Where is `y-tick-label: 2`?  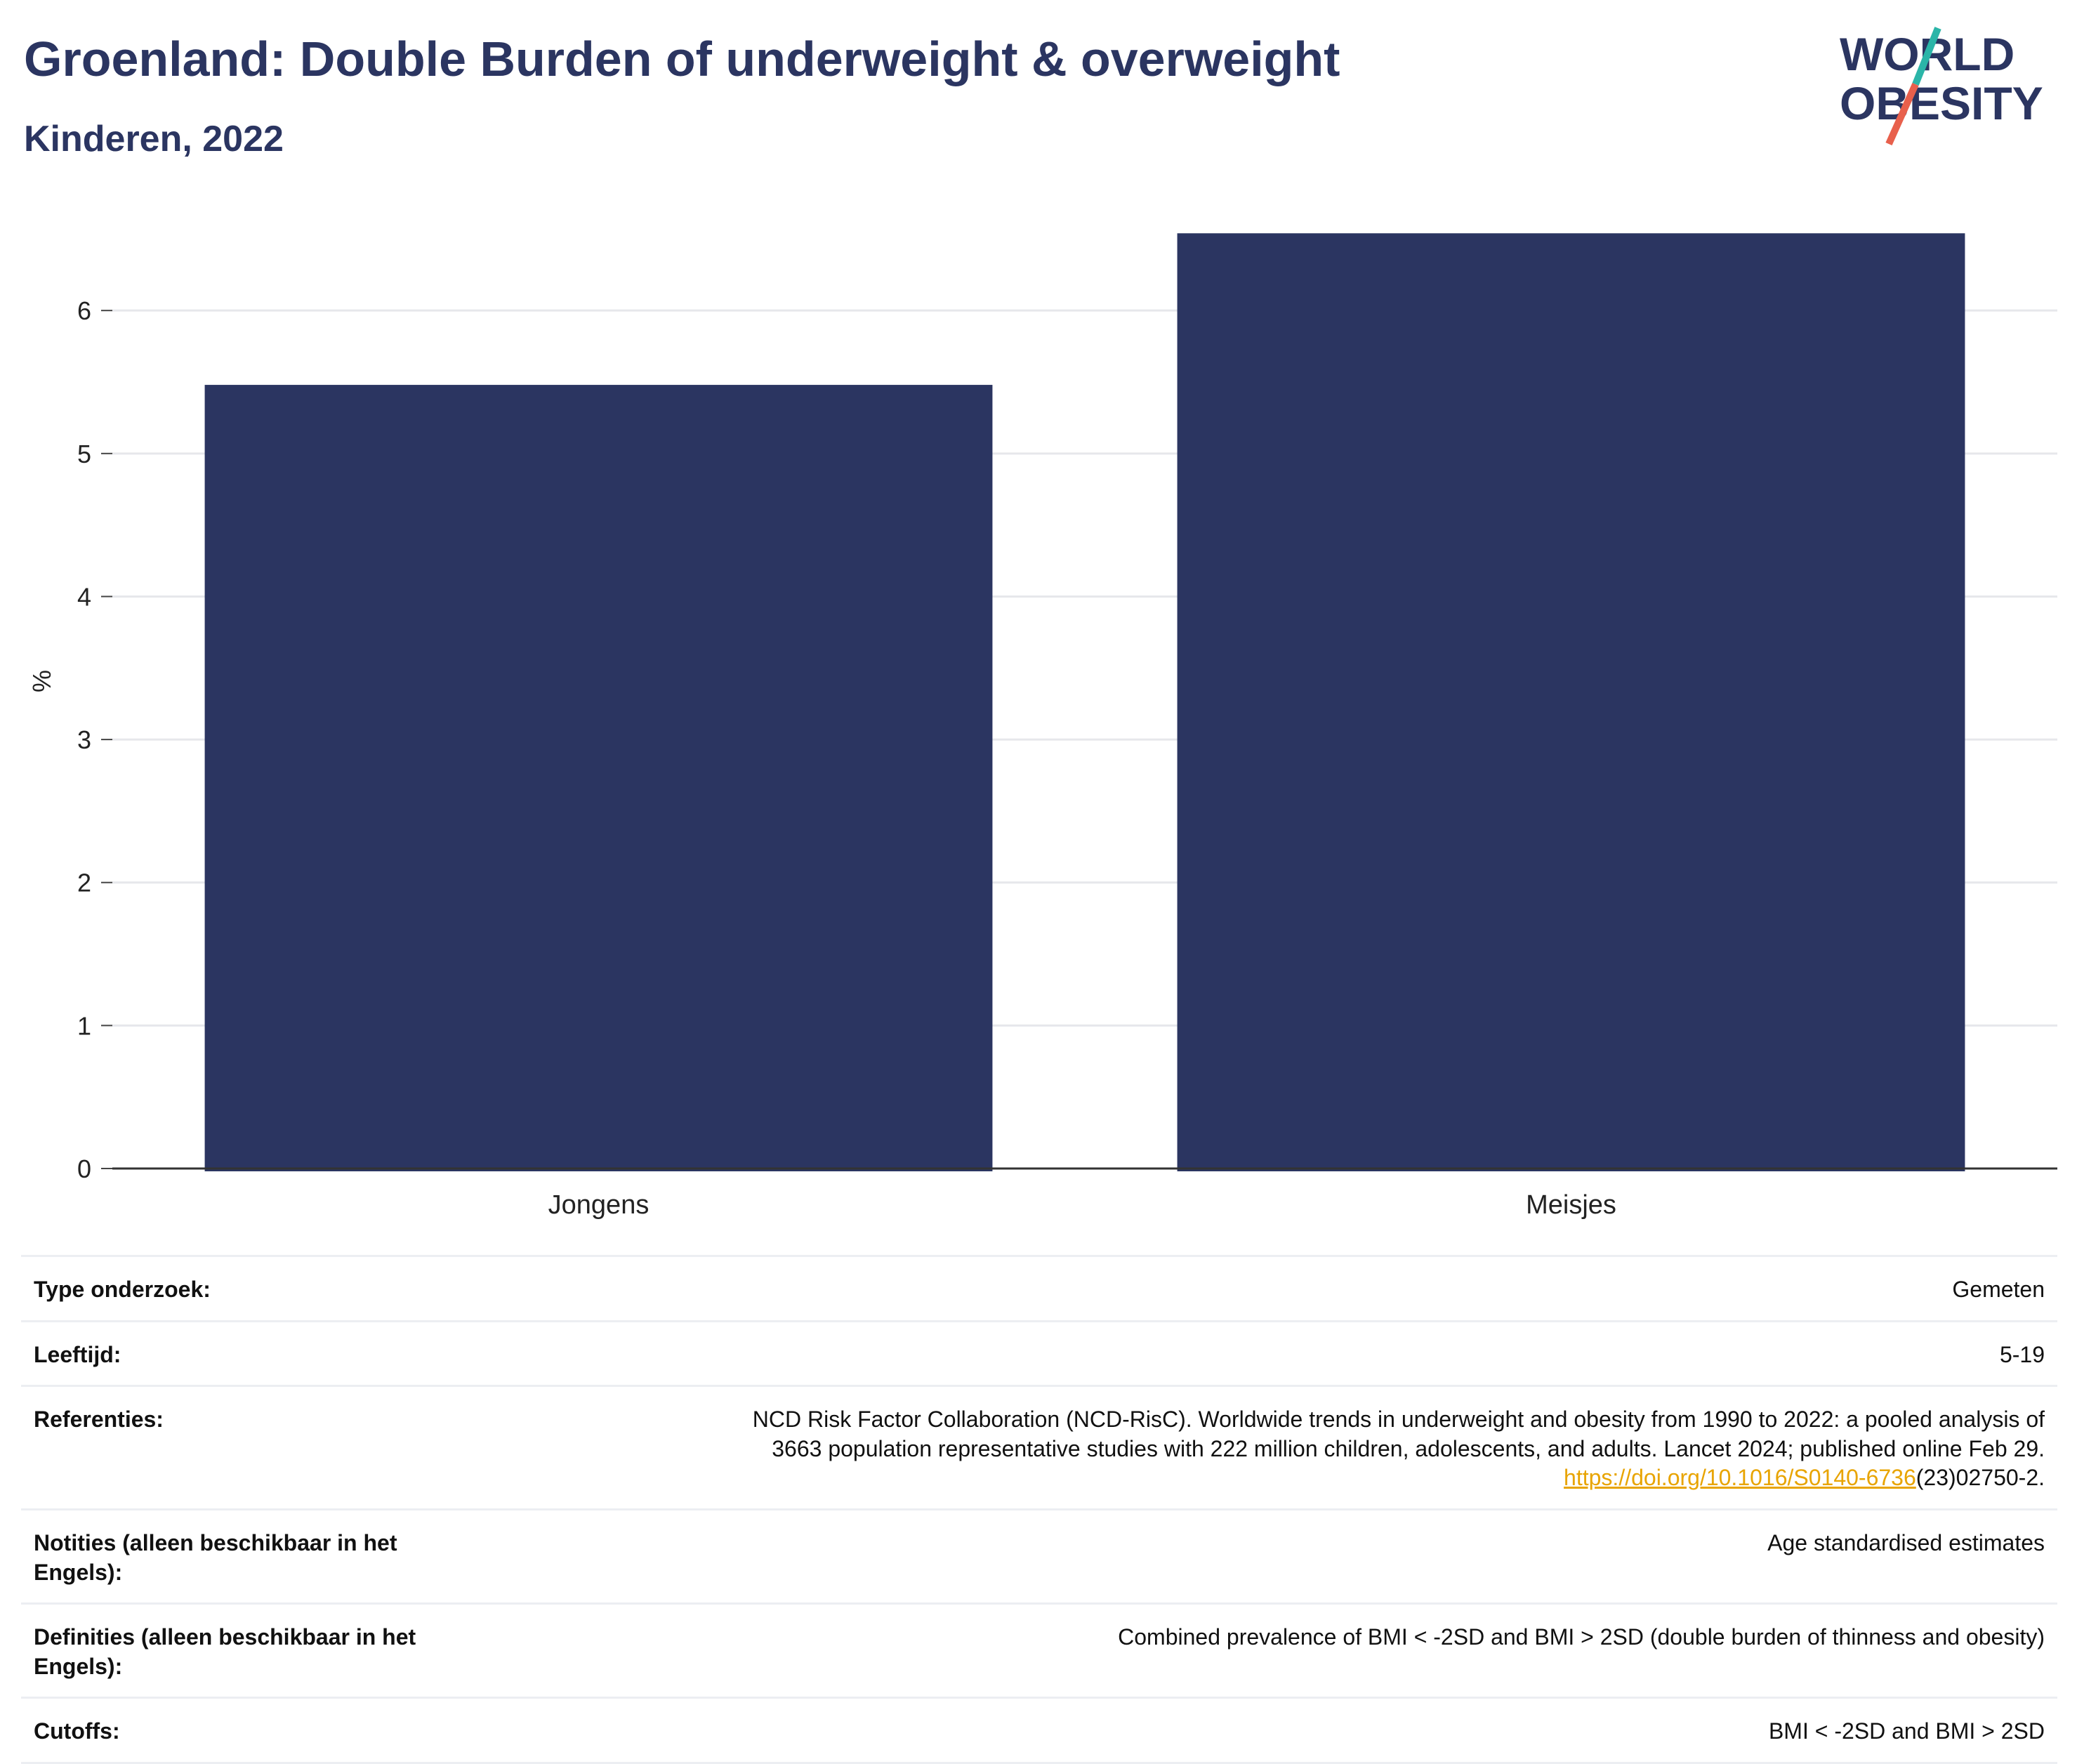
y-tick-label: 2 is located at coordinates (84, 883).